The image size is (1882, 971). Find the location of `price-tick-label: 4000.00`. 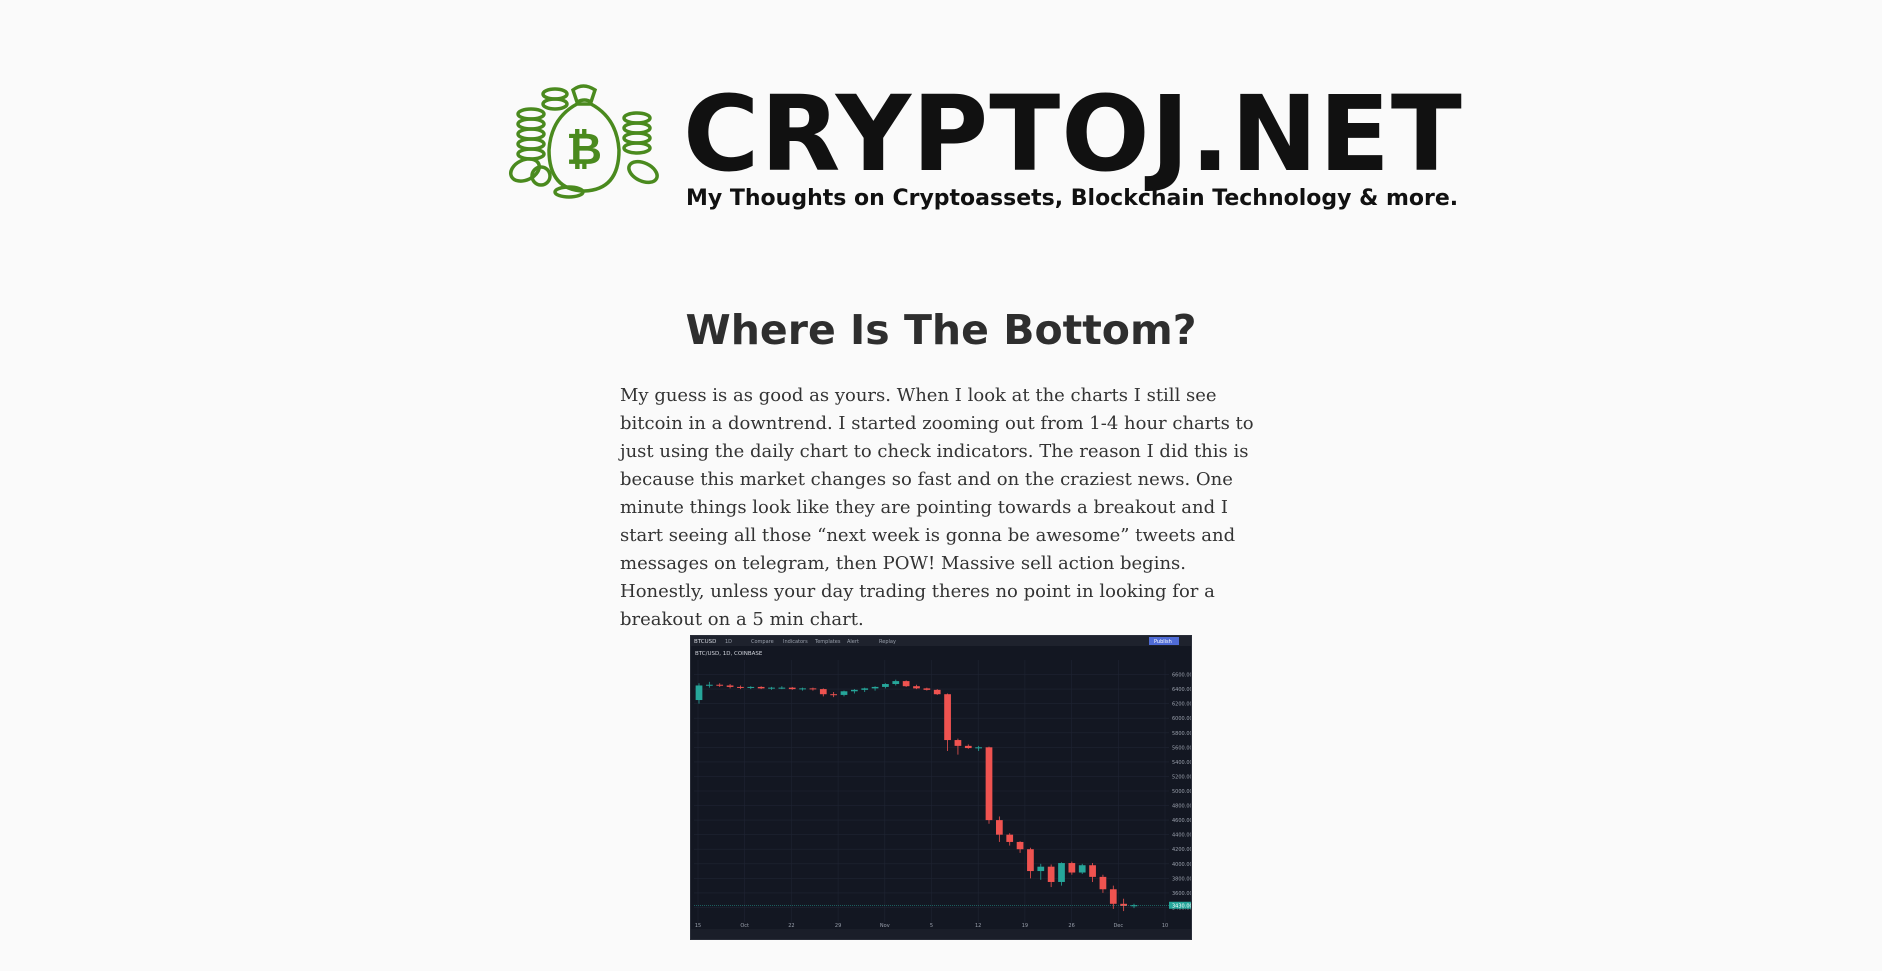

price-tick-label: 4000.00 is located at coordinates (1181, 865).